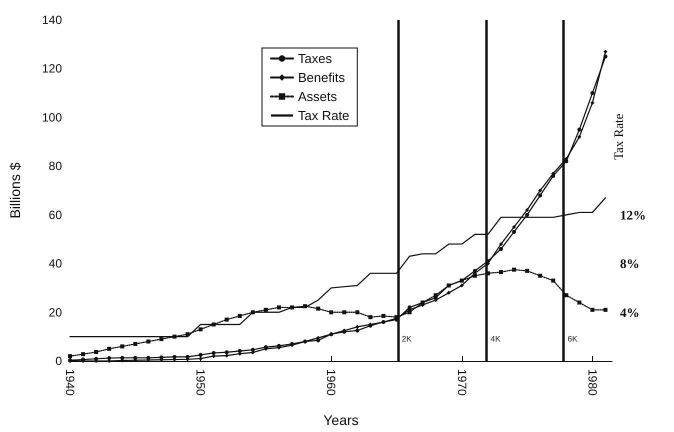 Image resolution: width=674 pixels, height=432 pixels. I want to click on y2-tick-label: 12%, so click(633, 214).